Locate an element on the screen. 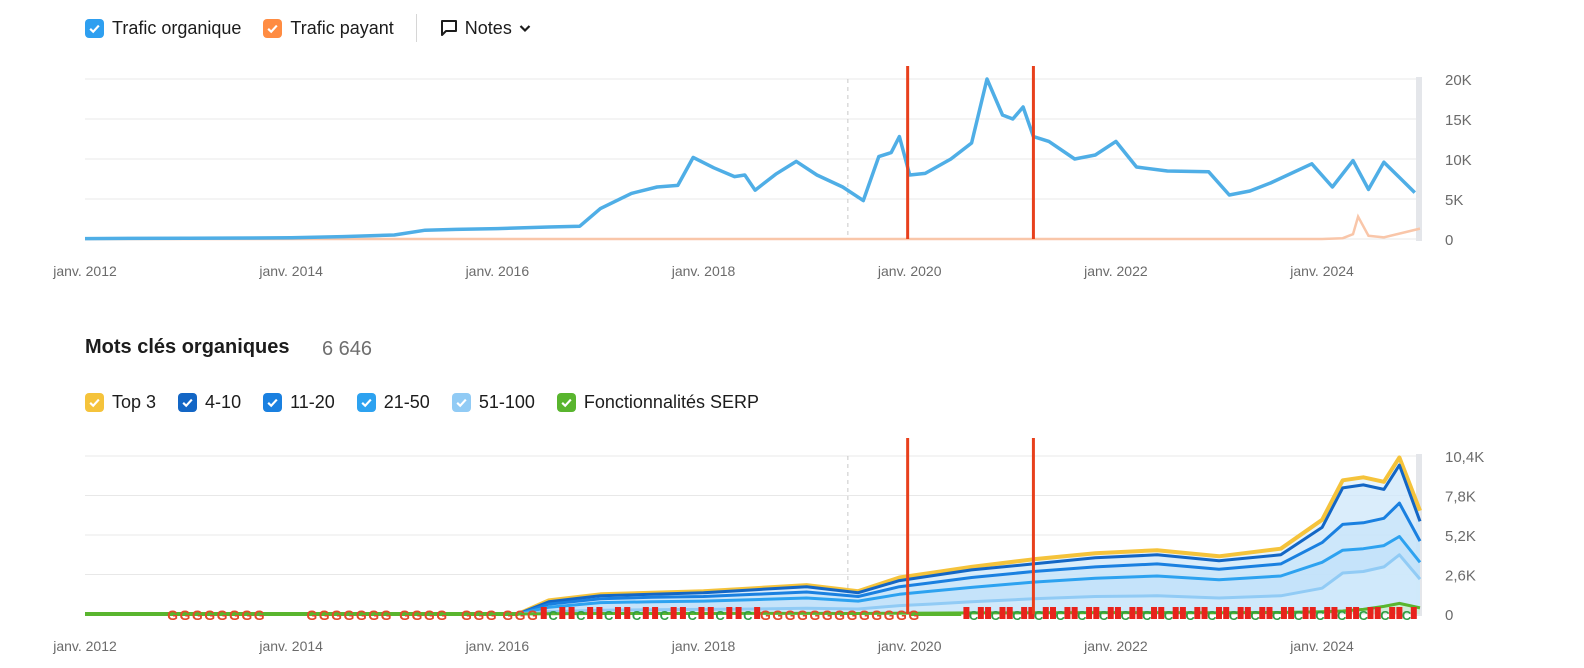 The height and width of the screenshot is (668, 1584). legend-paid-traffic: Trafic payant is located at coordinates (328, 28).